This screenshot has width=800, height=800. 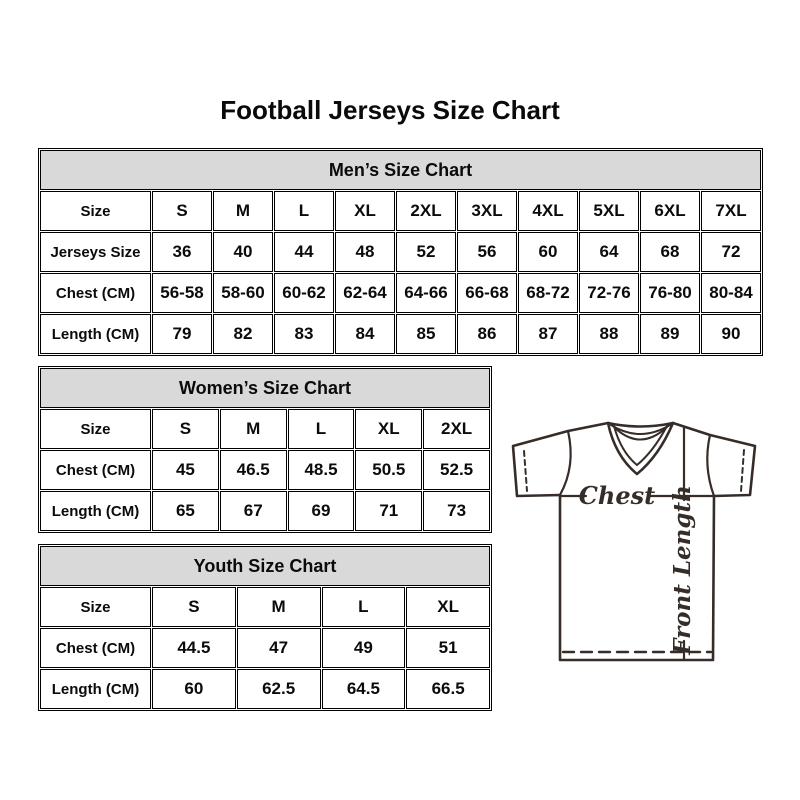 I want to click on mens-jerseys-cell: 68, so click(x=670, y=252).